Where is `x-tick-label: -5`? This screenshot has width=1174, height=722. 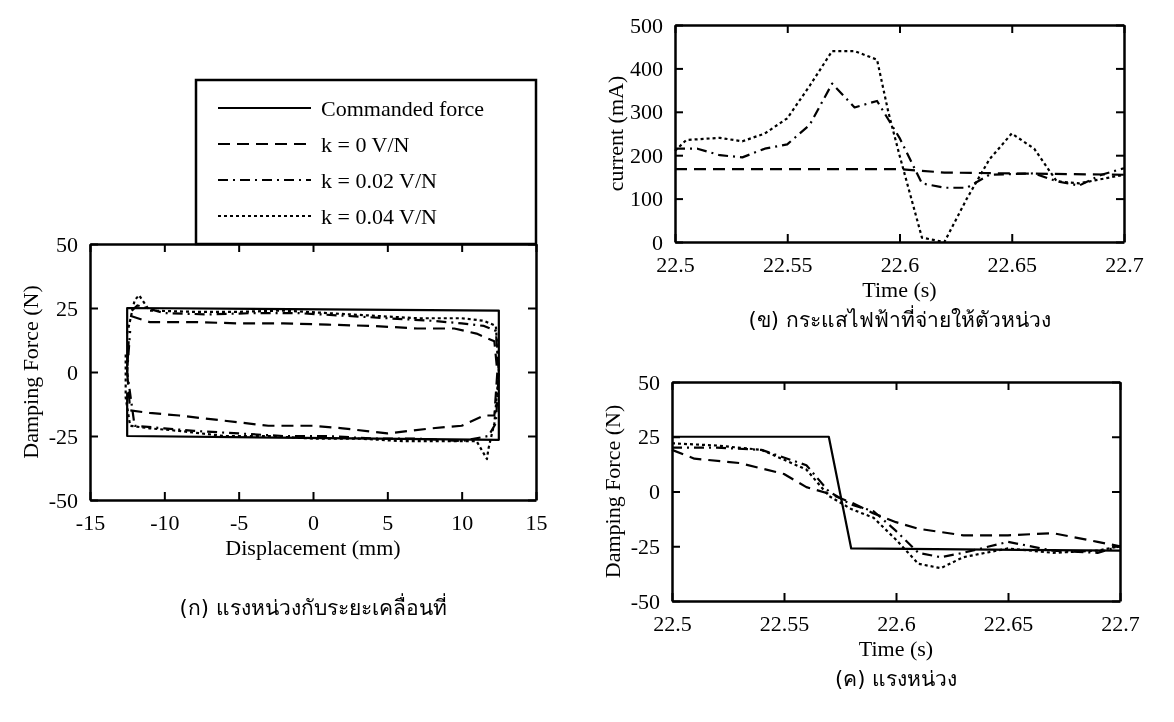 x-tick-label: -5 is located at coordinates (239, 522).